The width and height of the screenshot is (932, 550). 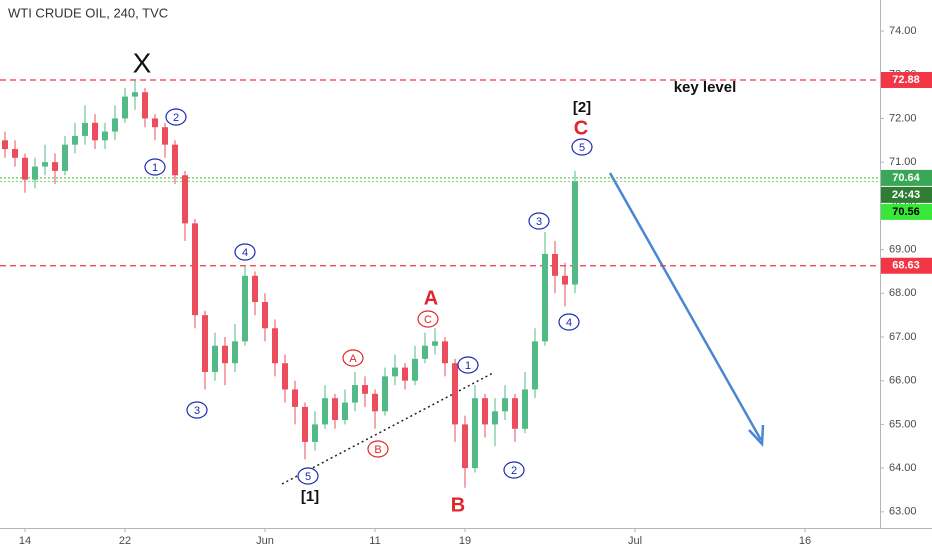 What do you see at coordinates (903, 381) in the screenshot?
I see `y-tick-label: 66.00` at bounding box center [903, 381].